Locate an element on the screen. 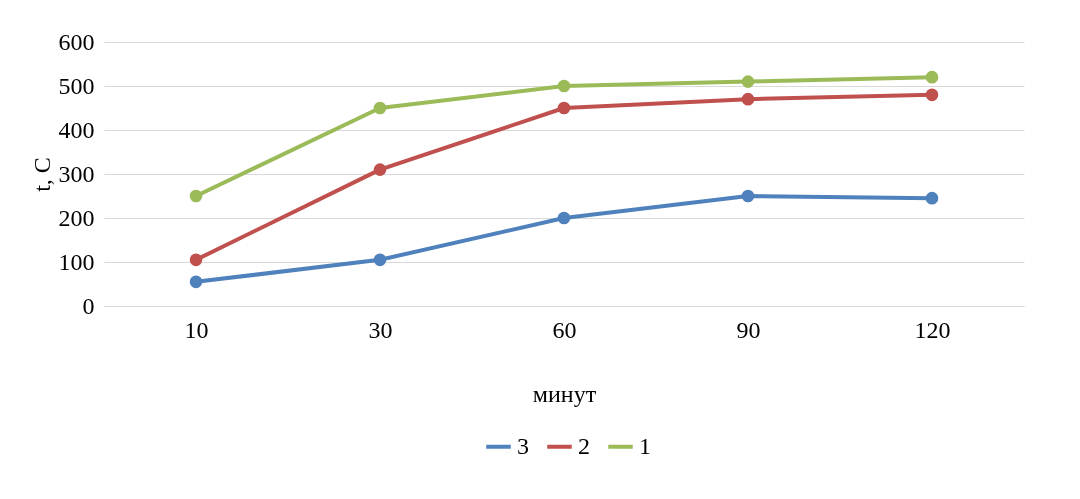  y-axis-title: t, C is located at coordinates (41, 174).